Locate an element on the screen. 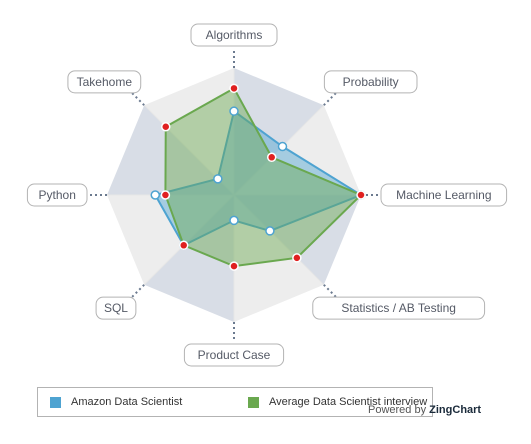 This screenshot has height=444, width=531. axis-label-3: Statistics / AB Testing is located at coordinates (398, 308).